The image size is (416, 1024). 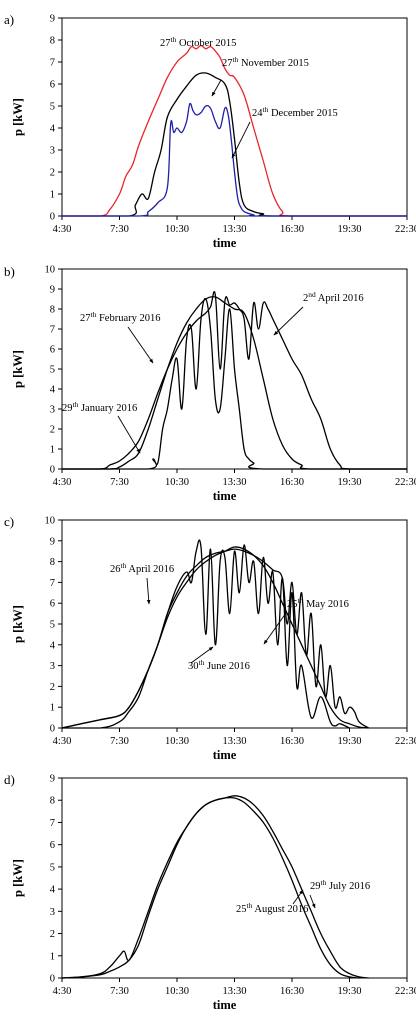 I want to click on annotation-rest: May 2016, so click(x=326, y=604).